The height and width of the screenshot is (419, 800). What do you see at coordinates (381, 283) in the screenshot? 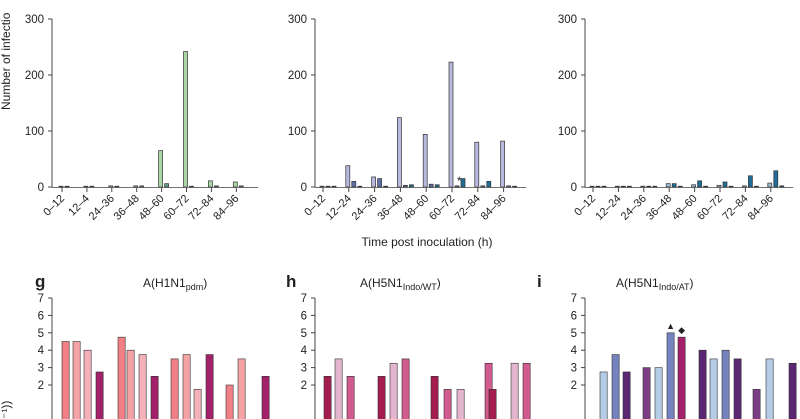
I see `title-main-h: A(H5N1` at bounding box center [381, 283].